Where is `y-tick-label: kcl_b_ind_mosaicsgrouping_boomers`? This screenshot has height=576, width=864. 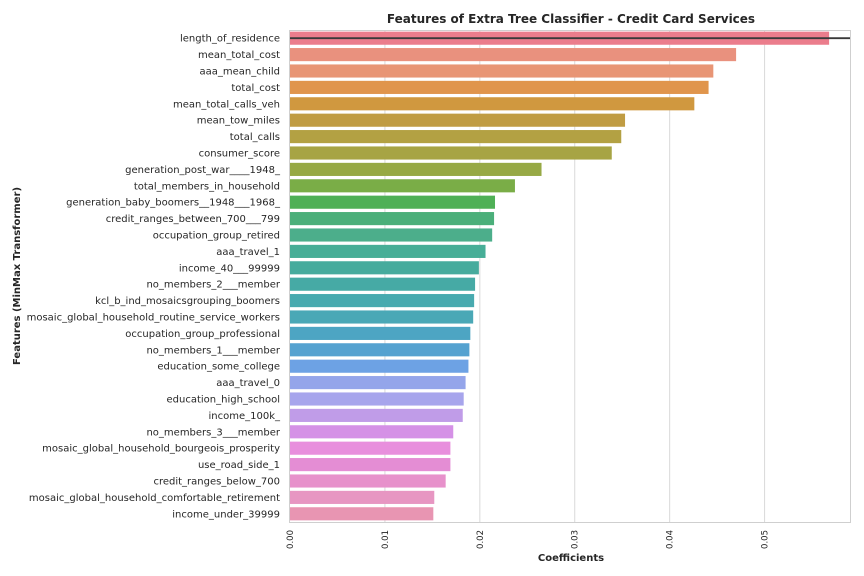
y-tick-label: kcl_b_ind_mosaicsgrouping_boomers is located at coordinates (187, 301).